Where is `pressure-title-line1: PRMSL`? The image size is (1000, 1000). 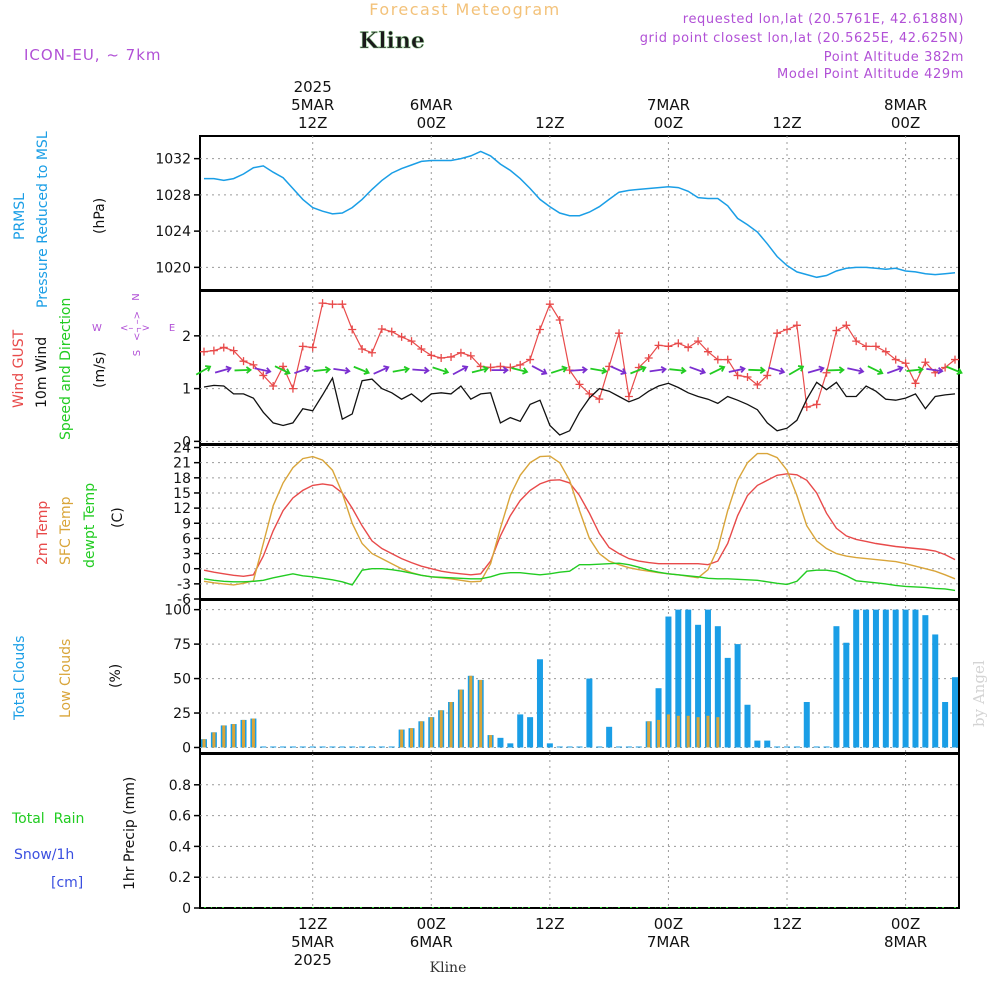 pressure-title-line1: PRMSL is located at coordinates (20, 216).